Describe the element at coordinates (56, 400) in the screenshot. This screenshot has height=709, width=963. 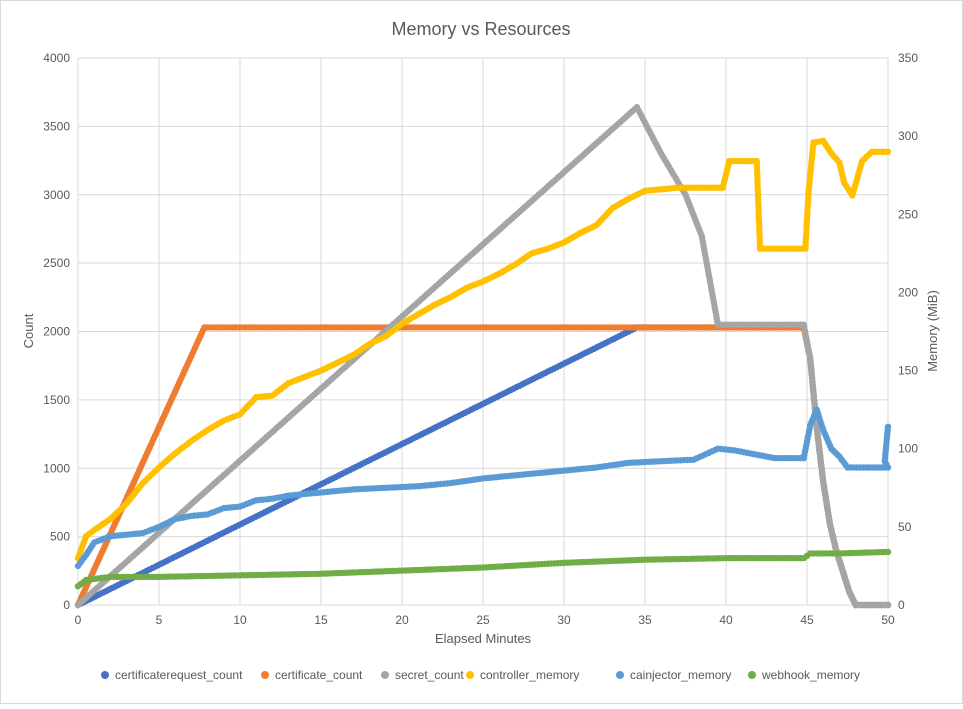
I see `y-tick-label: 1500` at that location.